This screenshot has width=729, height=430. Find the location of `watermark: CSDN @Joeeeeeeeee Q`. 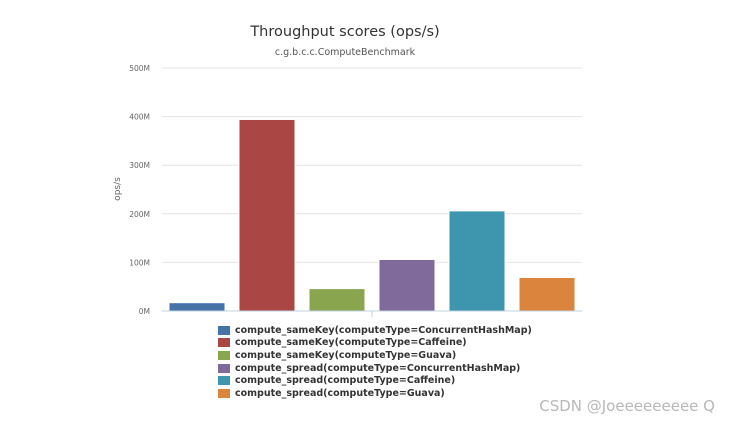

watermark: CSDN @Joeeeeeeeee Q is located at coordinates (627, 406).